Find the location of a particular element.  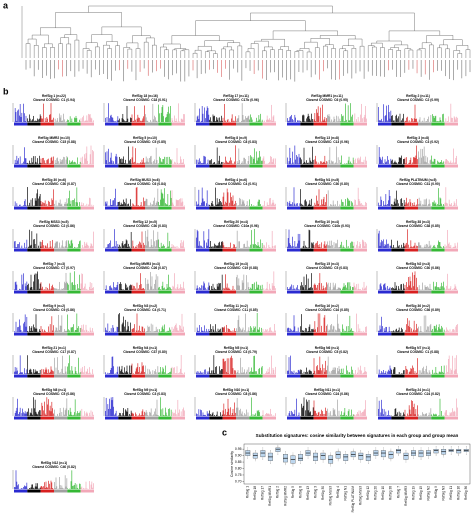

x-tick-label: RefSig 5 is located at coordinates (293, 492).